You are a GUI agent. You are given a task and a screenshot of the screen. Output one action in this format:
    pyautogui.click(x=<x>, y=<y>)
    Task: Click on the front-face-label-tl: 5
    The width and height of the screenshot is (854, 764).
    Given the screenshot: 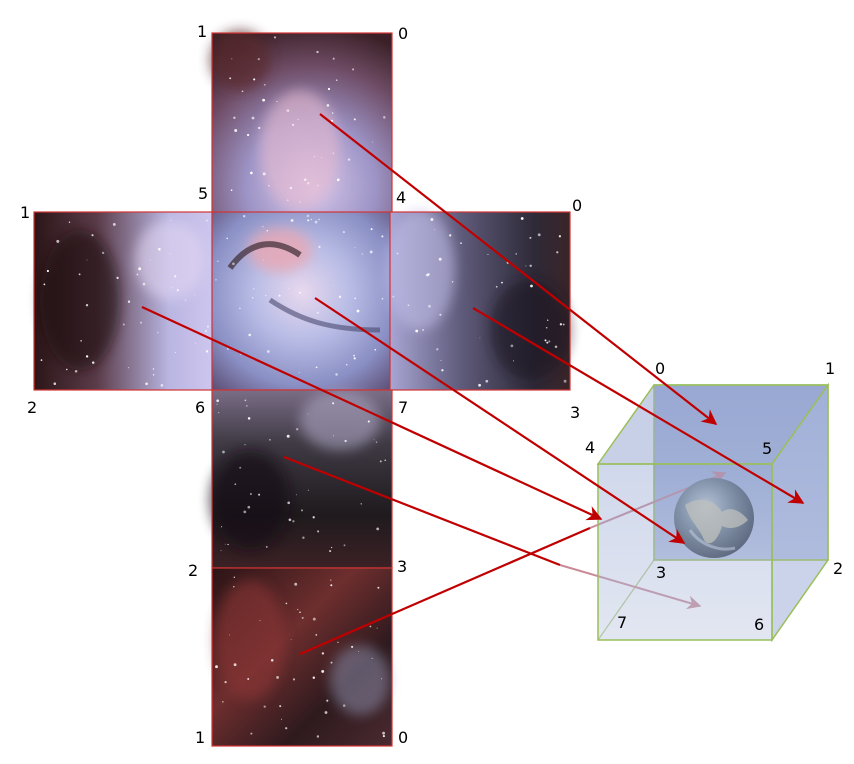 What is the action you would take?
    pyautogui.click(x=203, y=193)
    